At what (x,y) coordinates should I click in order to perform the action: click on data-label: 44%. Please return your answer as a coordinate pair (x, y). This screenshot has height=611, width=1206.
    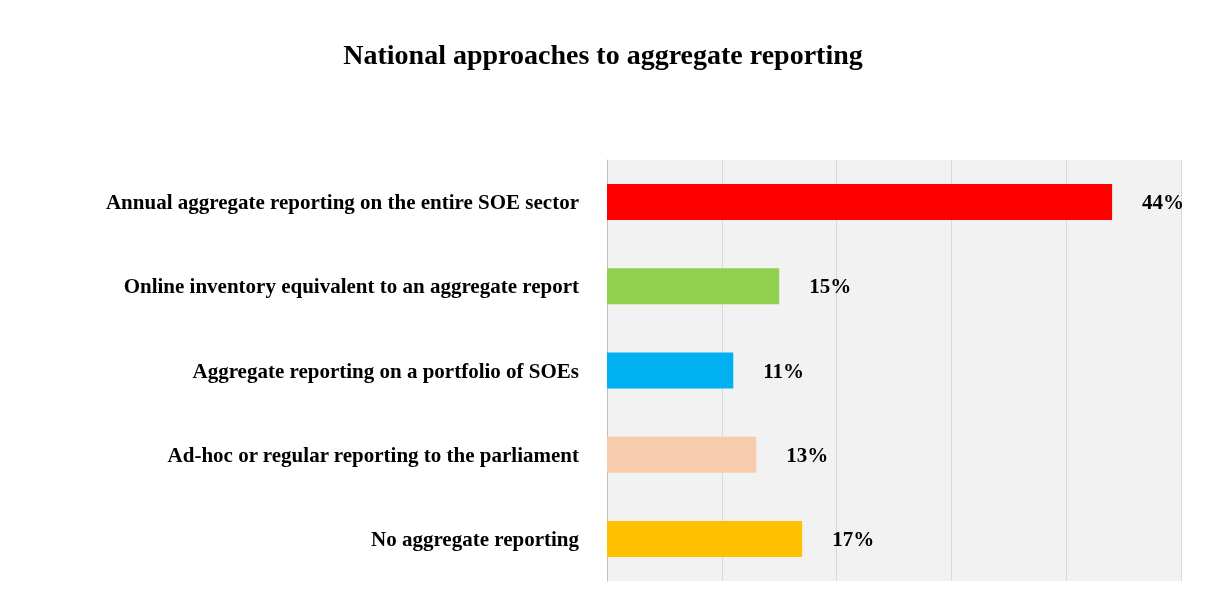
    Looking at the image, I should click on (1163, 202).